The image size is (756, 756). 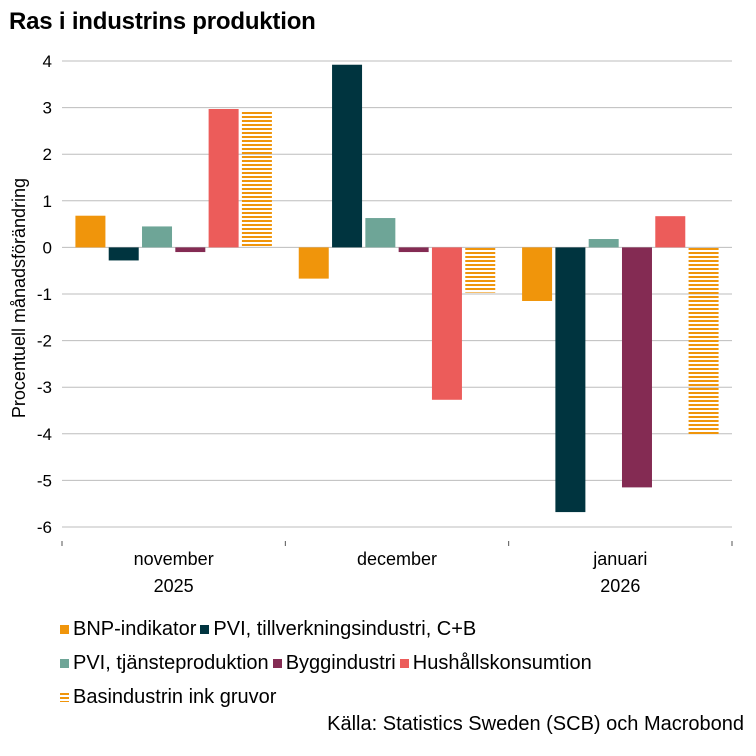 I want to click on legend-label: Byggindustri, so click(x=340, y=663).